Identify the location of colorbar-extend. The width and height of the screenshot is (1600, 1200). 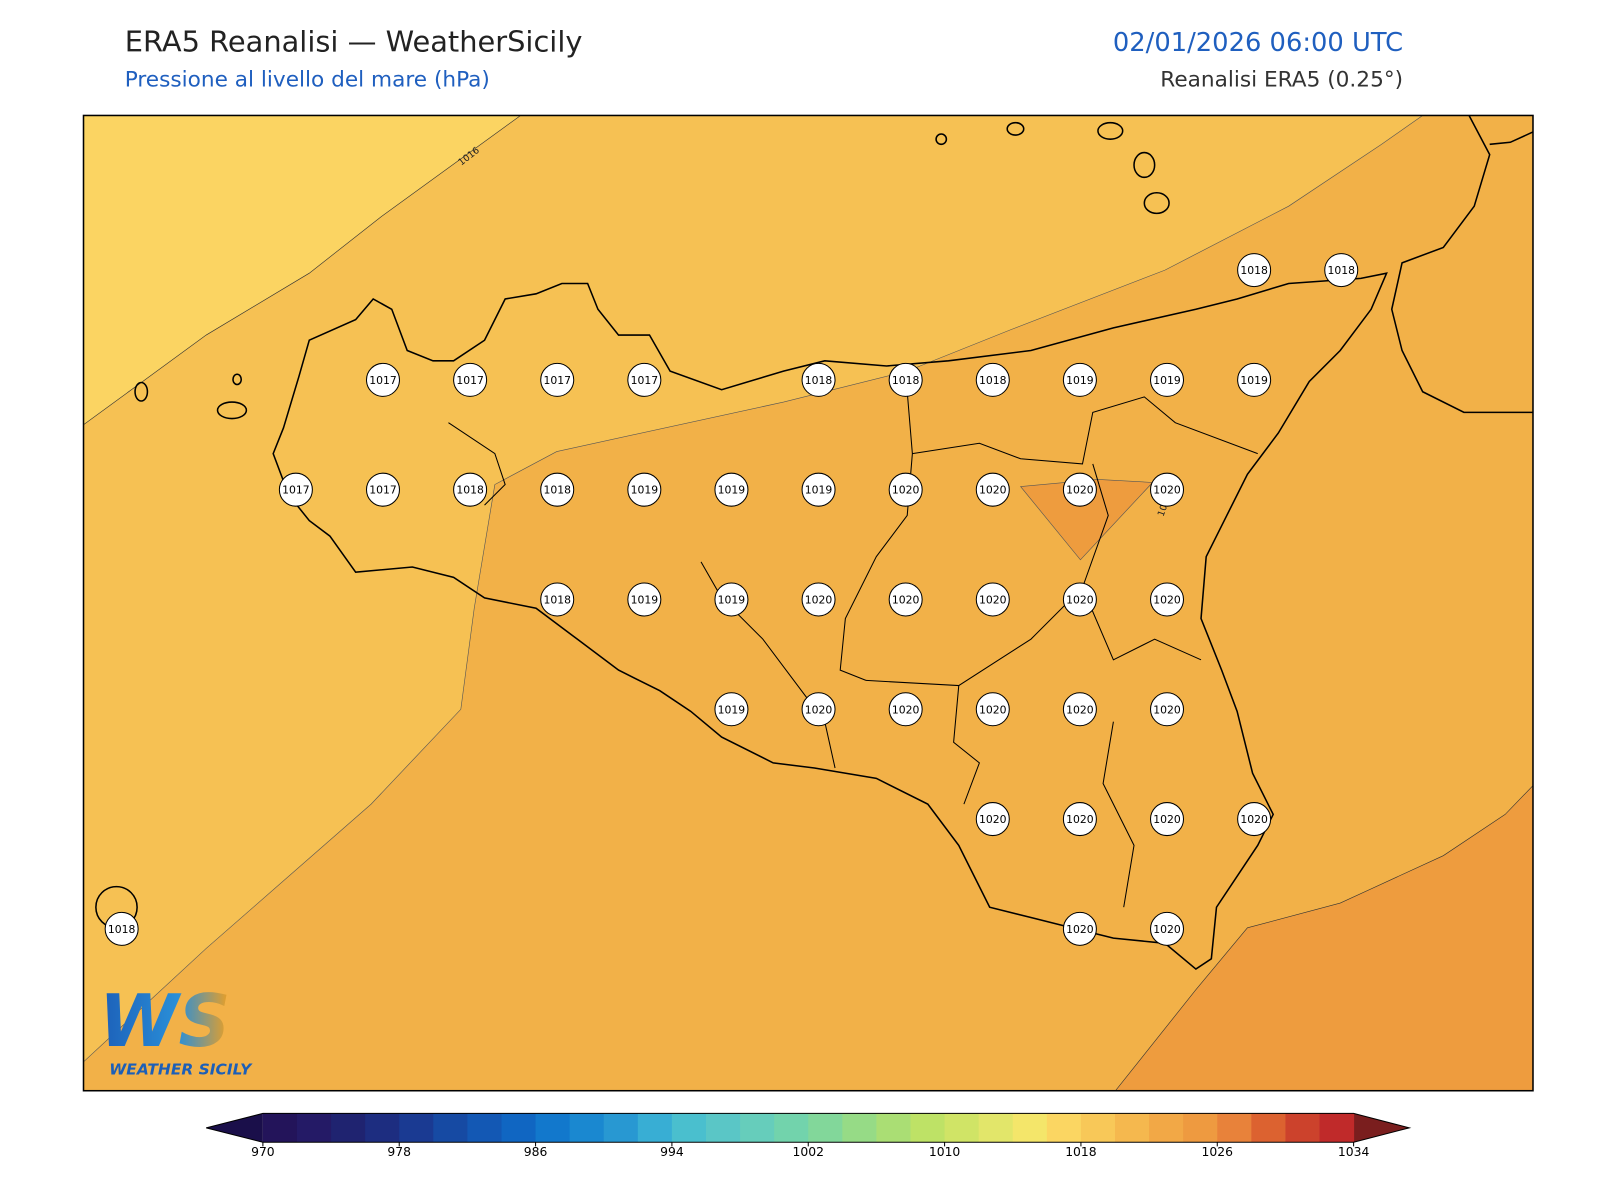
(1381, 1128).